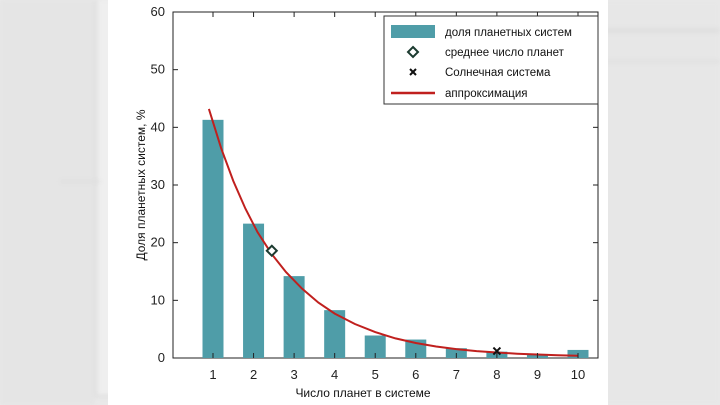 The height and width of the screenshot is (405, 720). Describe the element at coordinates (383, 300) in the screenshot. I see `markers-group` at that location.